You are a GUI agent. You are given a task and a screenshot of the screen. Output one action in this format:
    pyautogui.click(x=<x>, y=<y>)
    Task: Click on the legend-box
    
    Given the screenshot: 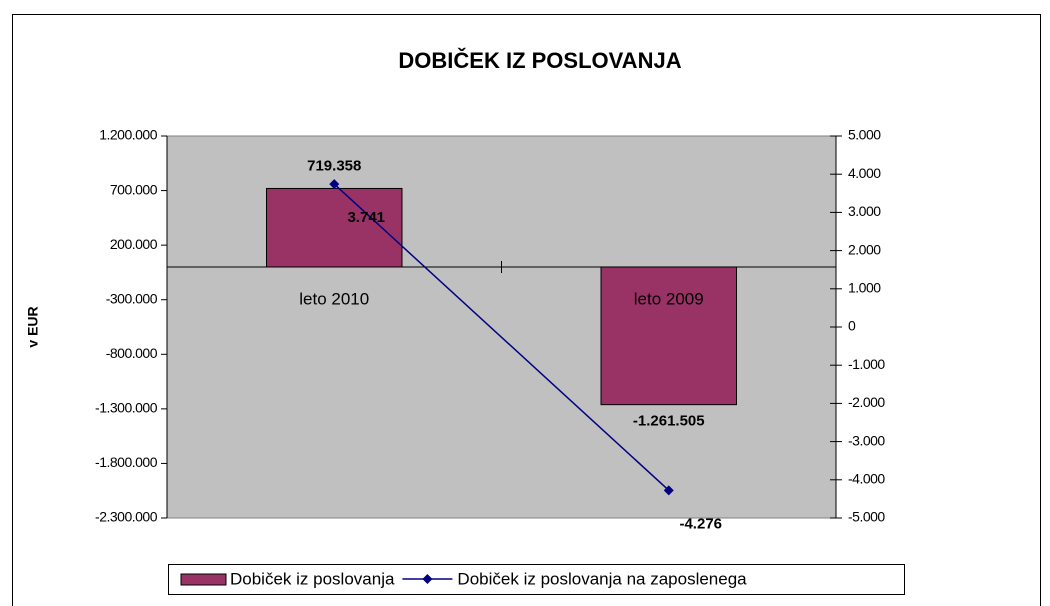 What is the action you would take?
    pyautogui.click(x=536, y=579)
    